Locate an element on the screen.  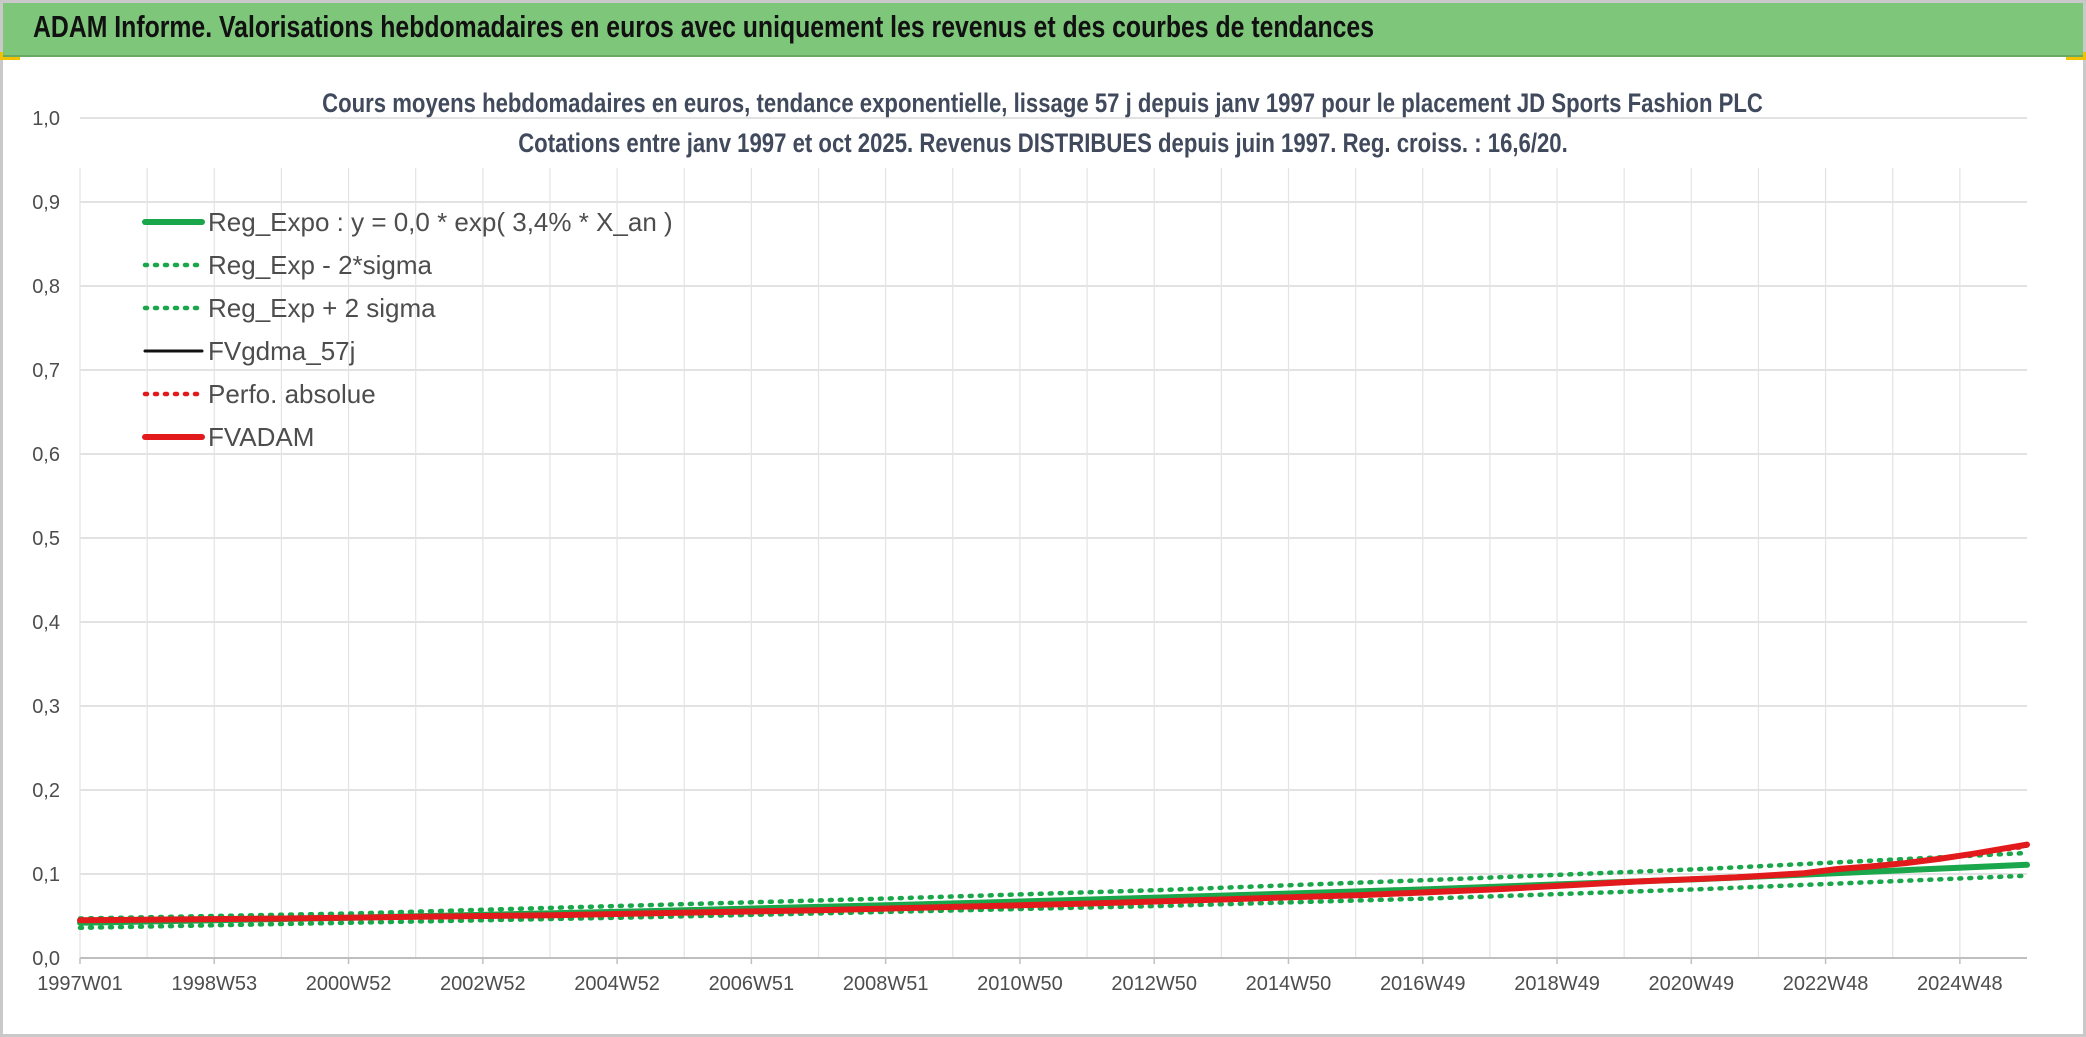
x-tick-label: 2012W50 is located at coordinates (1154, 984).